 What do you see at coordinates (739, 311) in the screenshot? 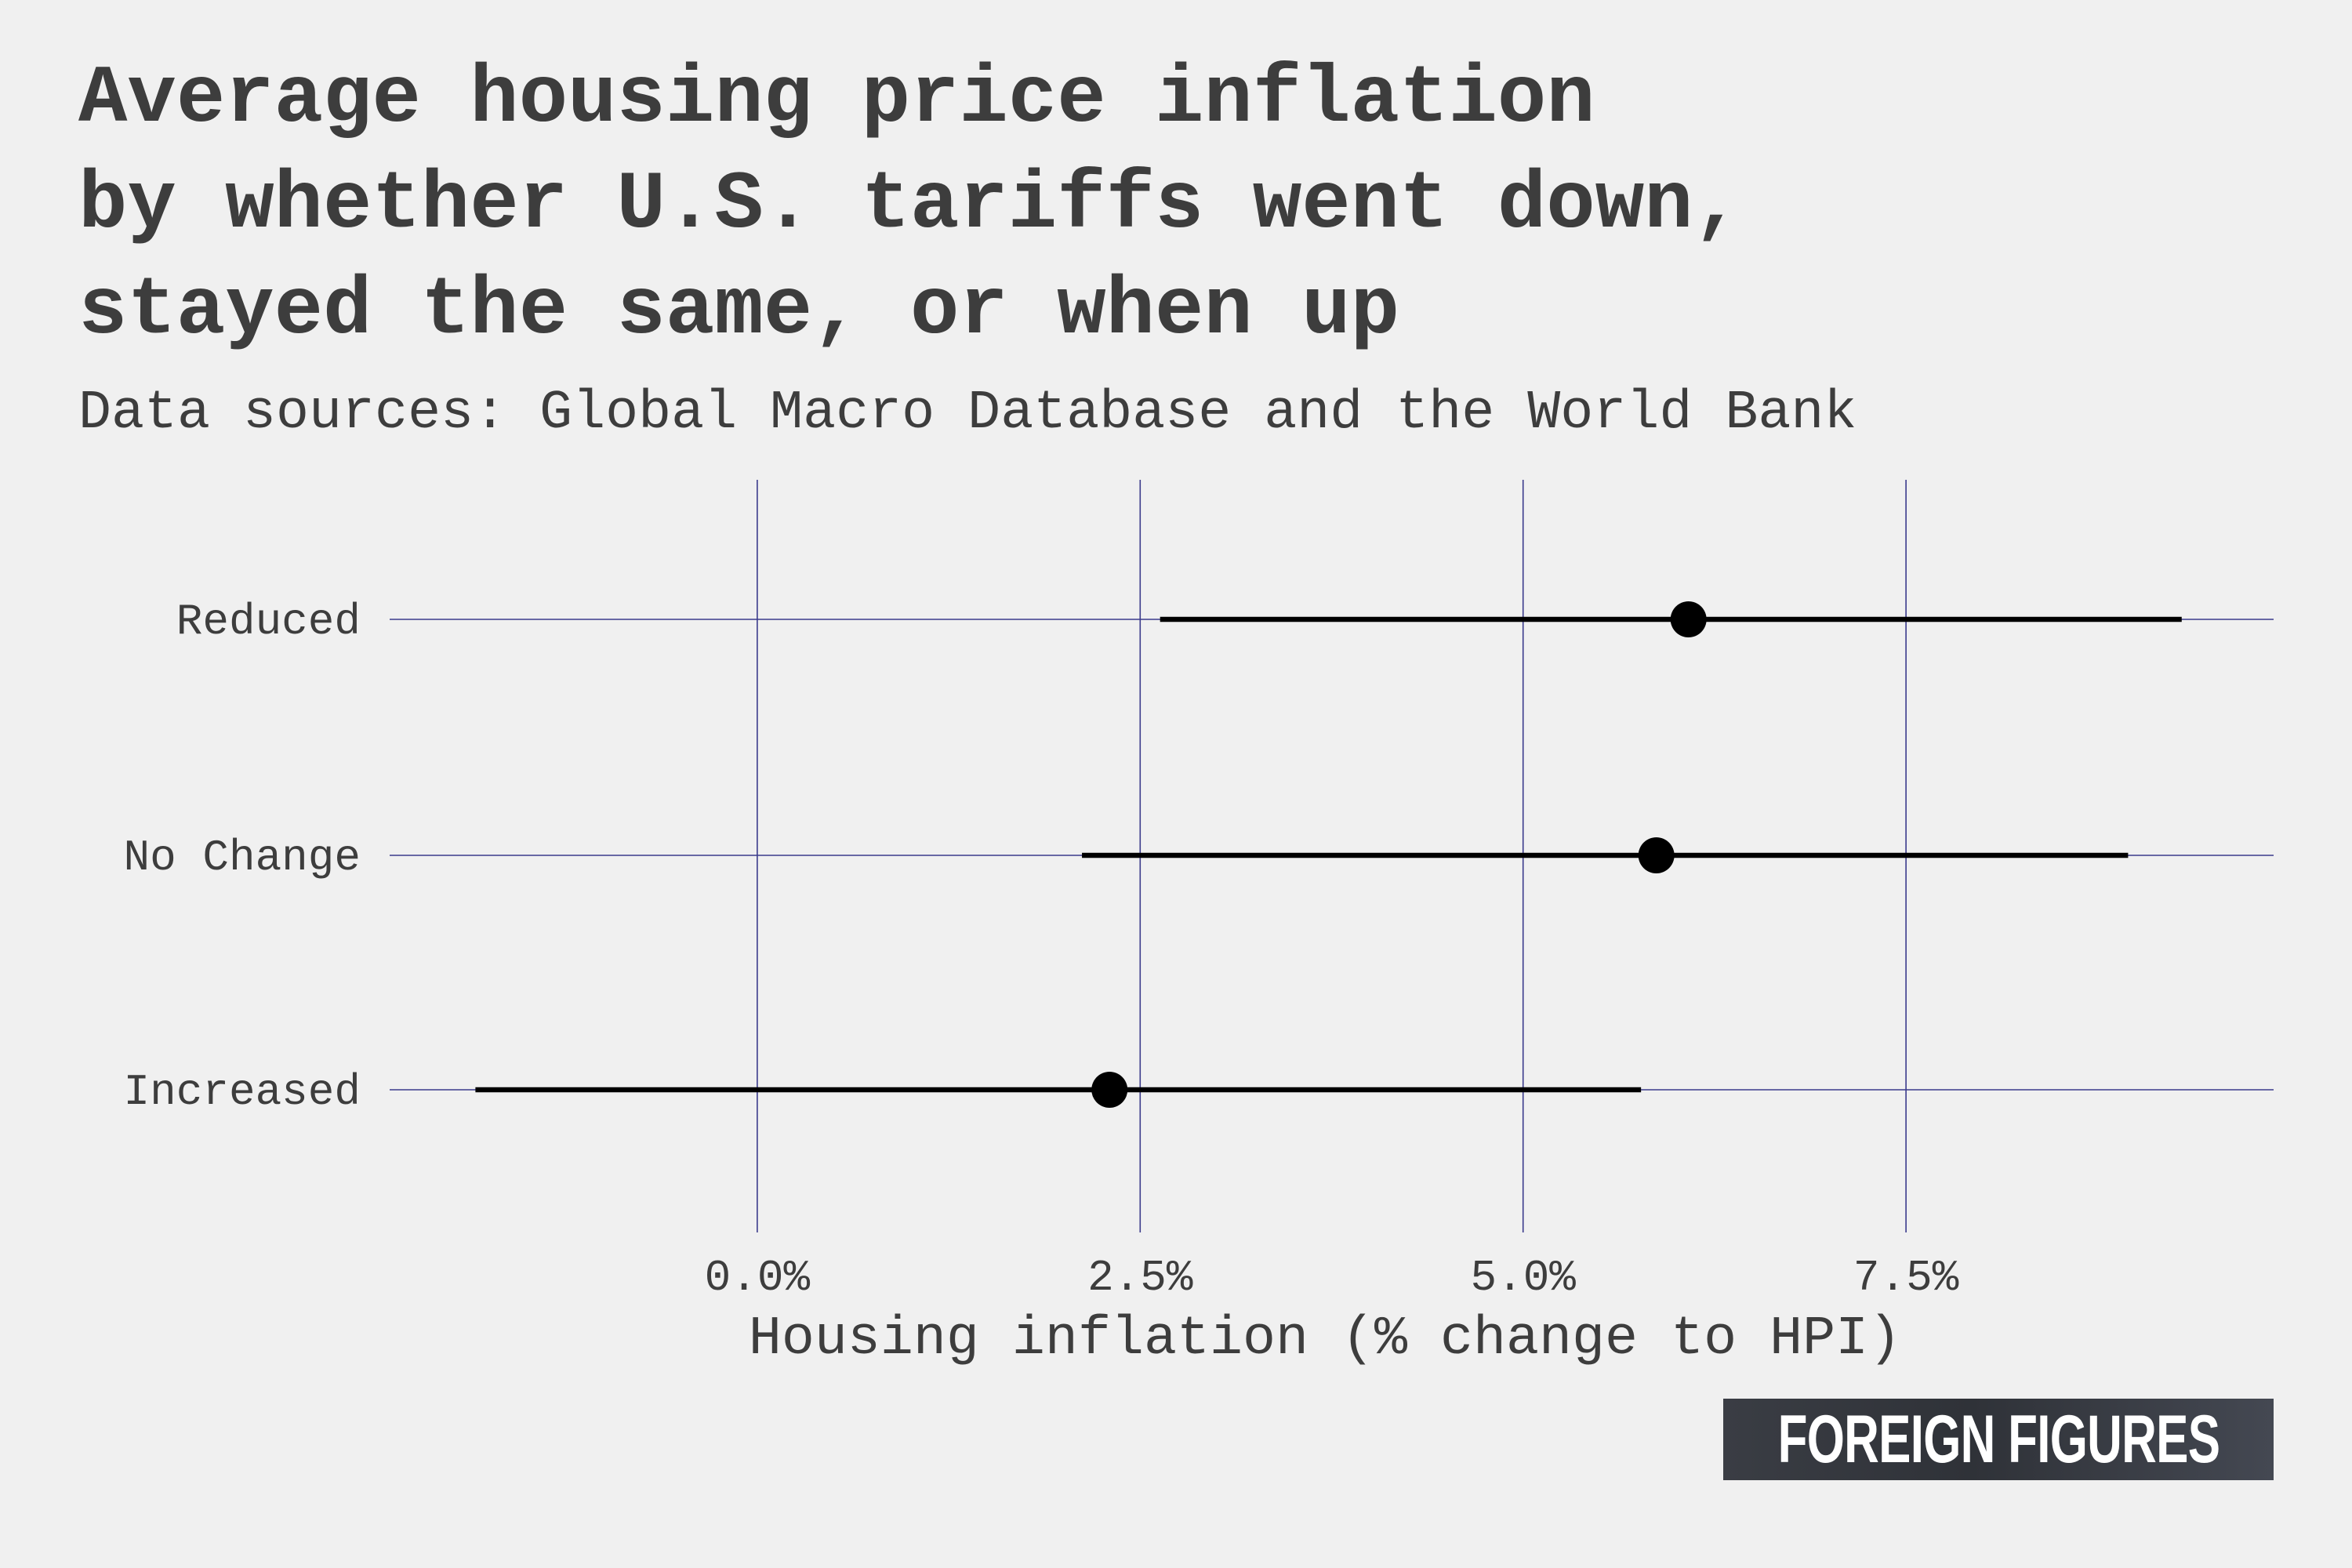
I see `title-line-3: stayed the same, or when up` at bounding box center [739, 311].